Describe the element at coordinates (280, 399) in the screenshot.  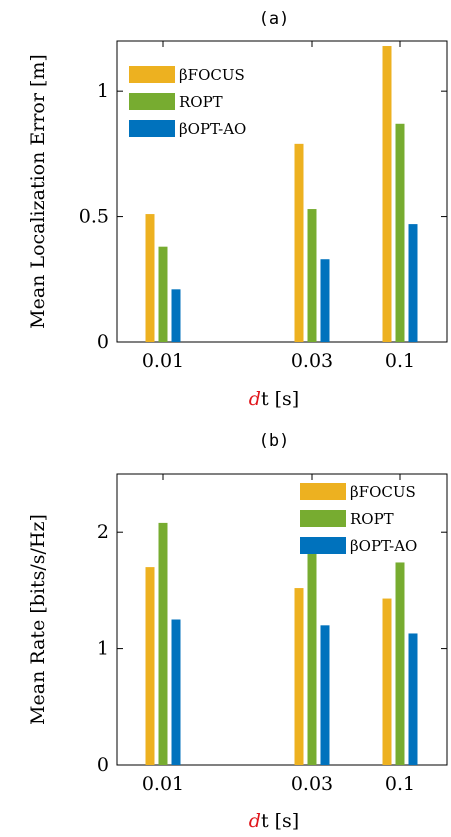
I see `chart1-x-axis-label-rest: t [s]` at that location.